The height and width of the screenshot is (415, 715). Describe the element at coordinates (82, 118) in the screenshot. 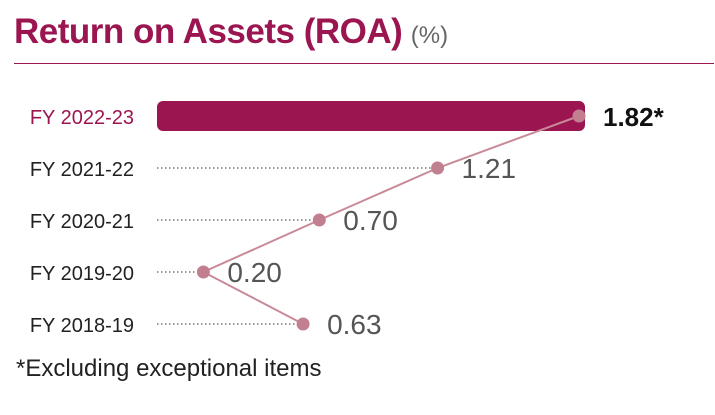

I see `category-label: FY 2022-23` at that location.